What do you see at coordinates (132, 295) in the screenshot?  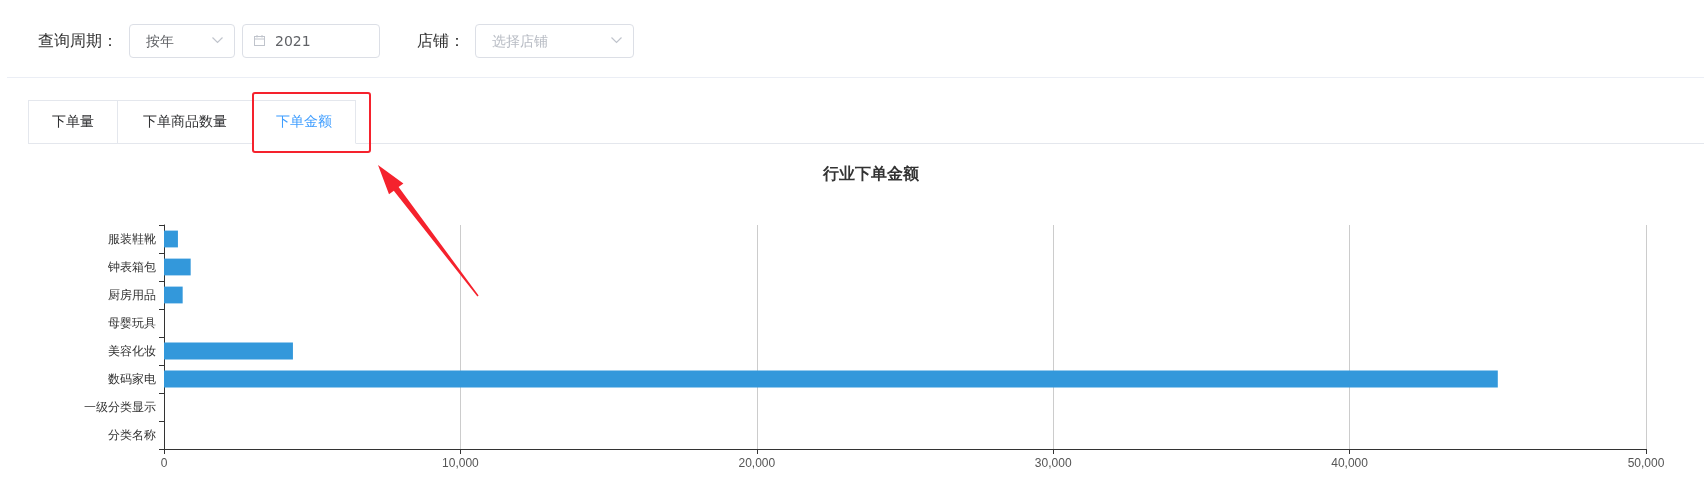 I see `y-tick-label: 厨房用品` at bounding box center [132, 295].